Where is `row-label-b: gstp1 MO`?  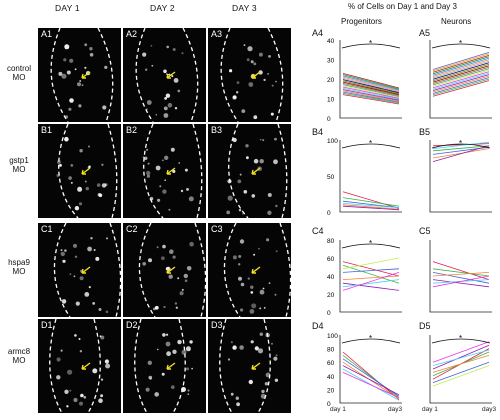
row-label-b: gstp1 MO is located at coordinates (19, 165).